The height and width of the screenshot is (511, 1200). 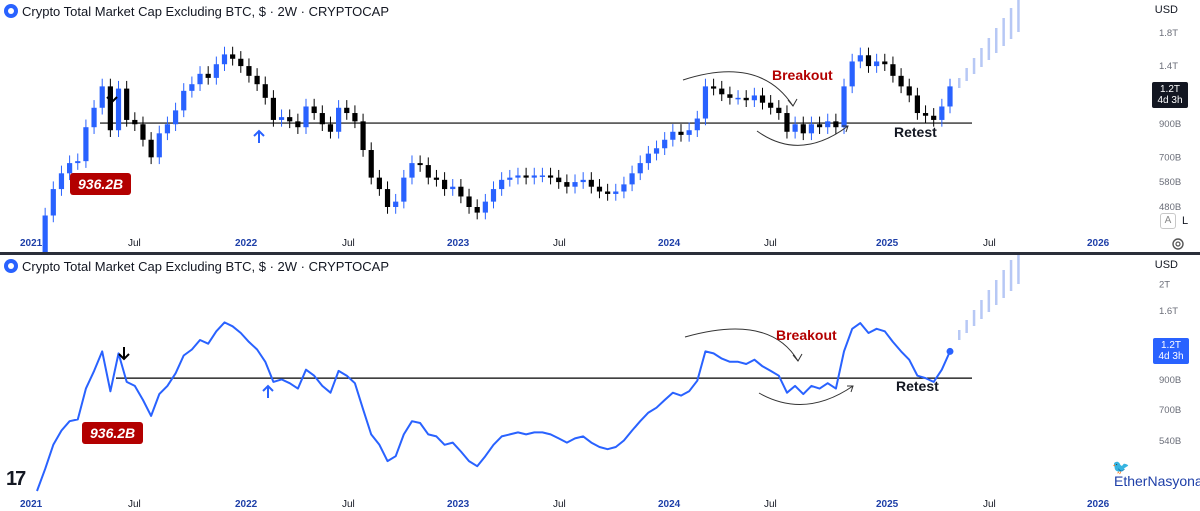 I want to click on top-x-tick-label: 2025, so click(x=887, y=243).